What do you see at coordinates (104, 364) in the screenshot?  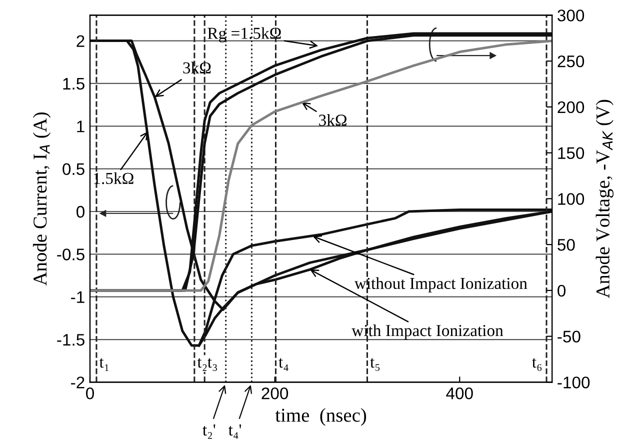 I see `ref-line-label: t₁` at bounding box center [104, 364].